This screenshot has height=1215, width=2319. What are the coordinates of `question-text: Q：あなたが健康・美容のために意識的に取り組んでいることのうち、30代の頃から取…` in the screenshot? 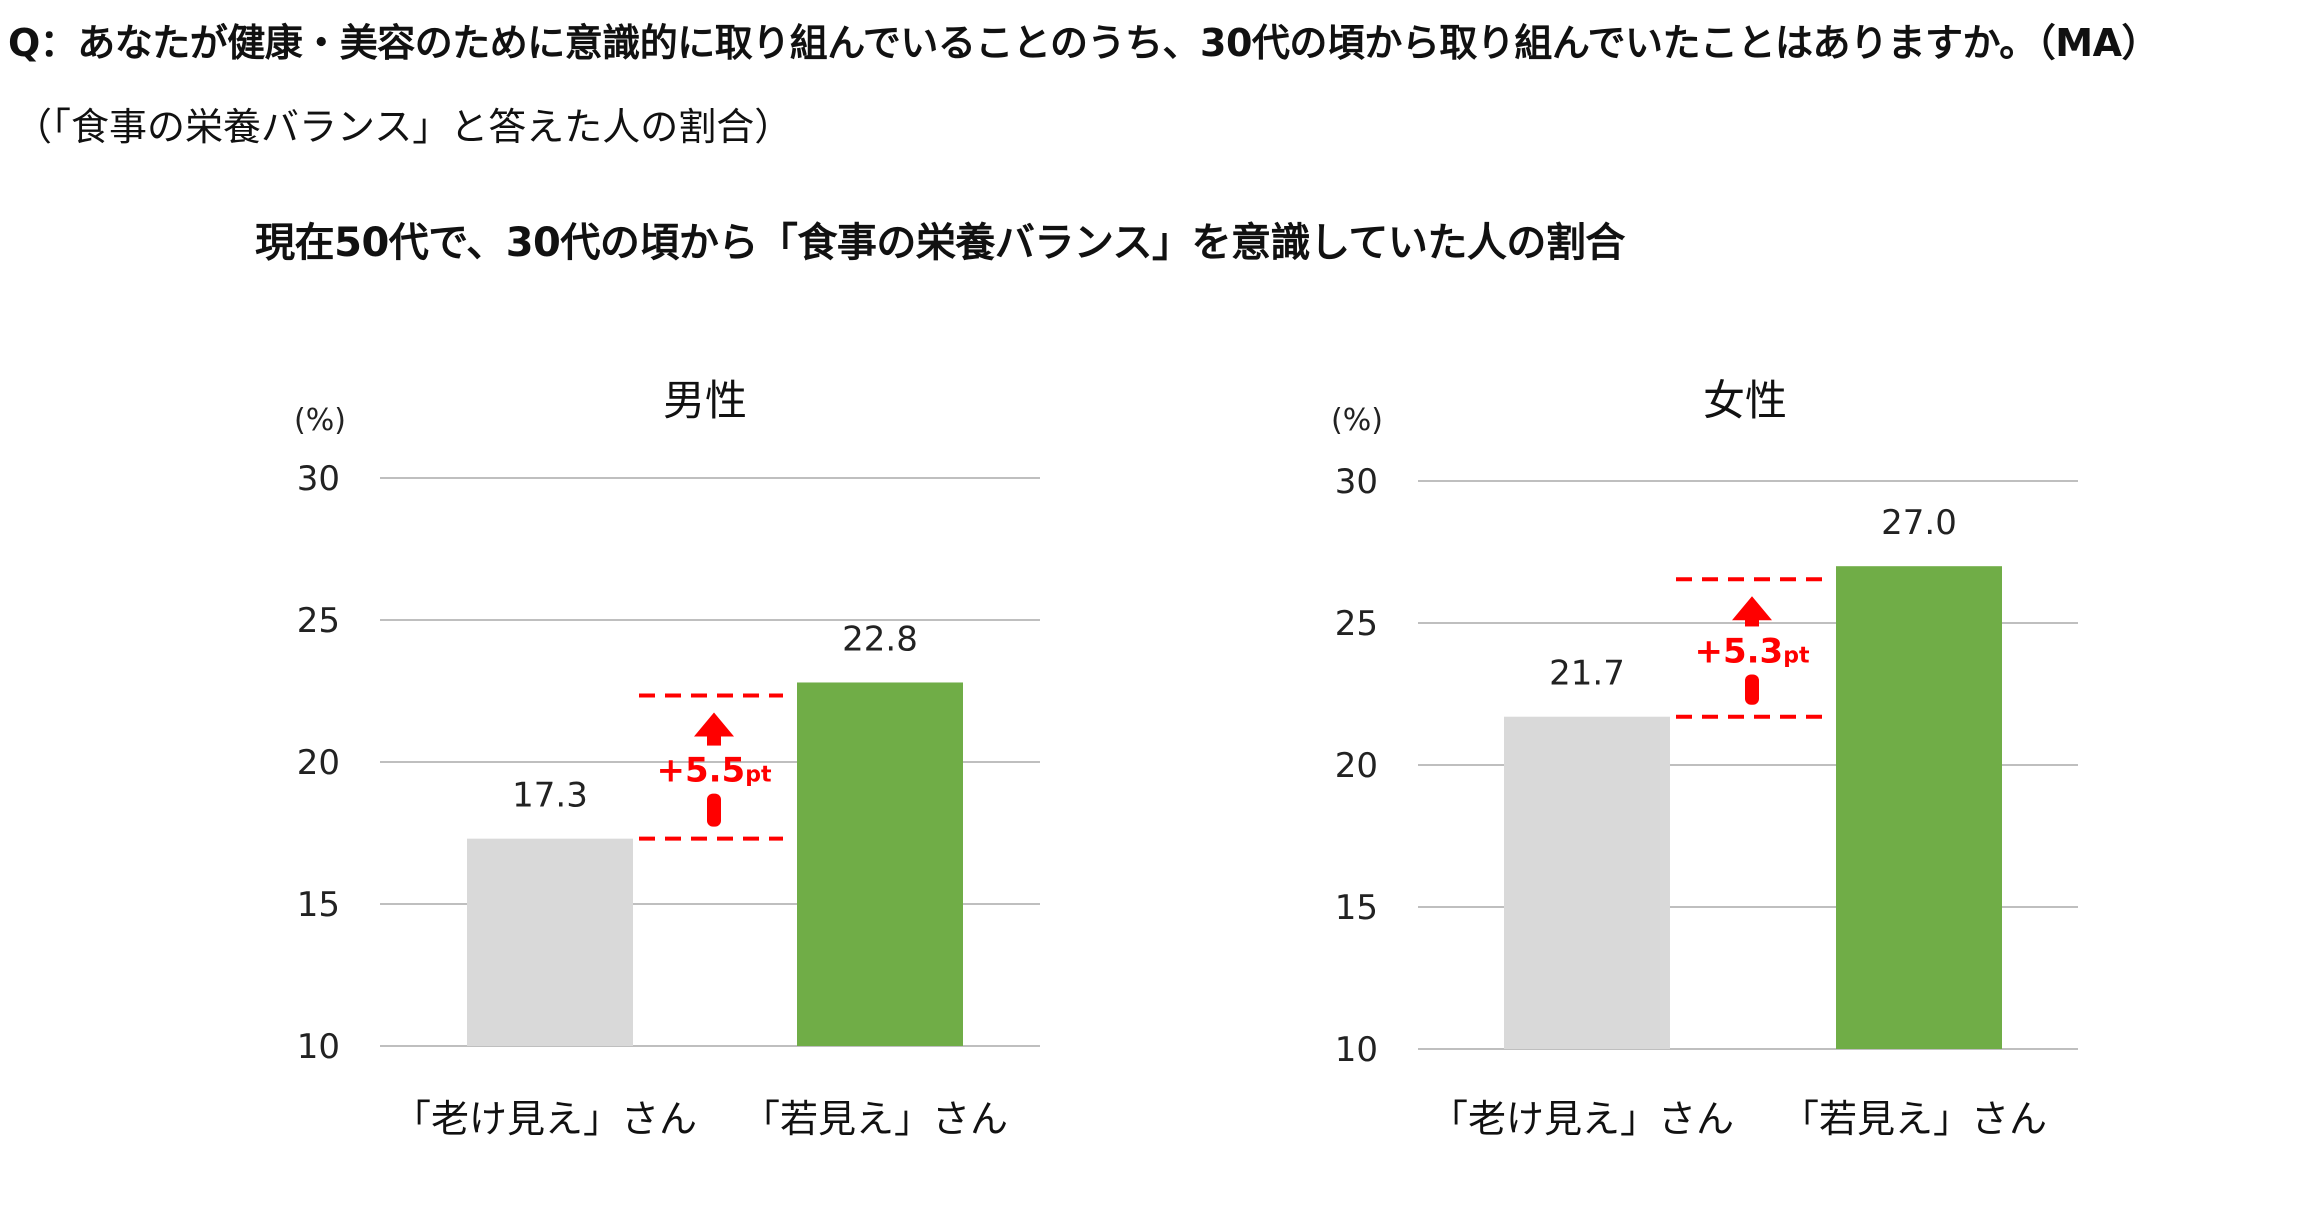 It's located at (1083, 43).